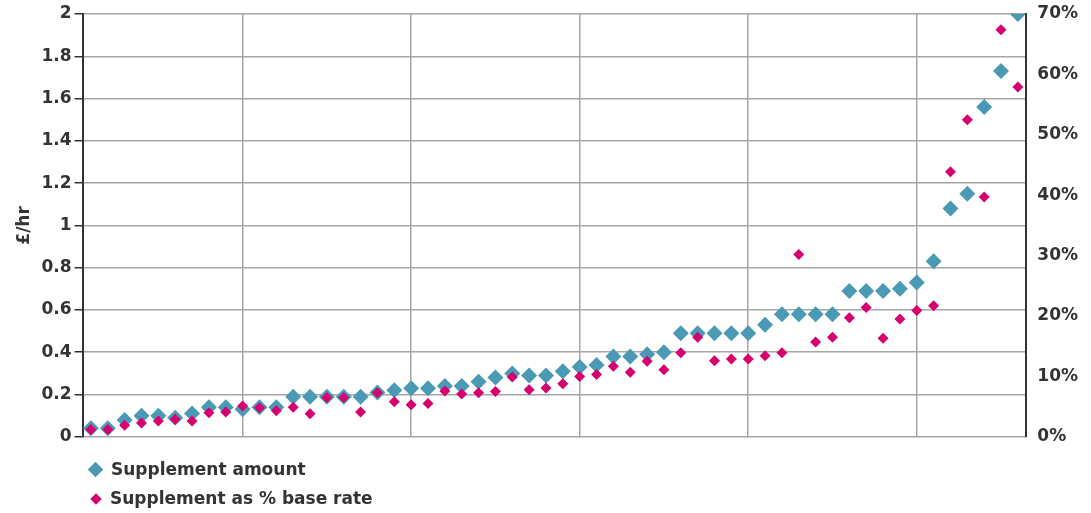 The image size is (1091, 513). What do you see at coordinates (65, 223) in the screenshot?
I see `y-tick-label: 1` at bounding box center [65, 223].